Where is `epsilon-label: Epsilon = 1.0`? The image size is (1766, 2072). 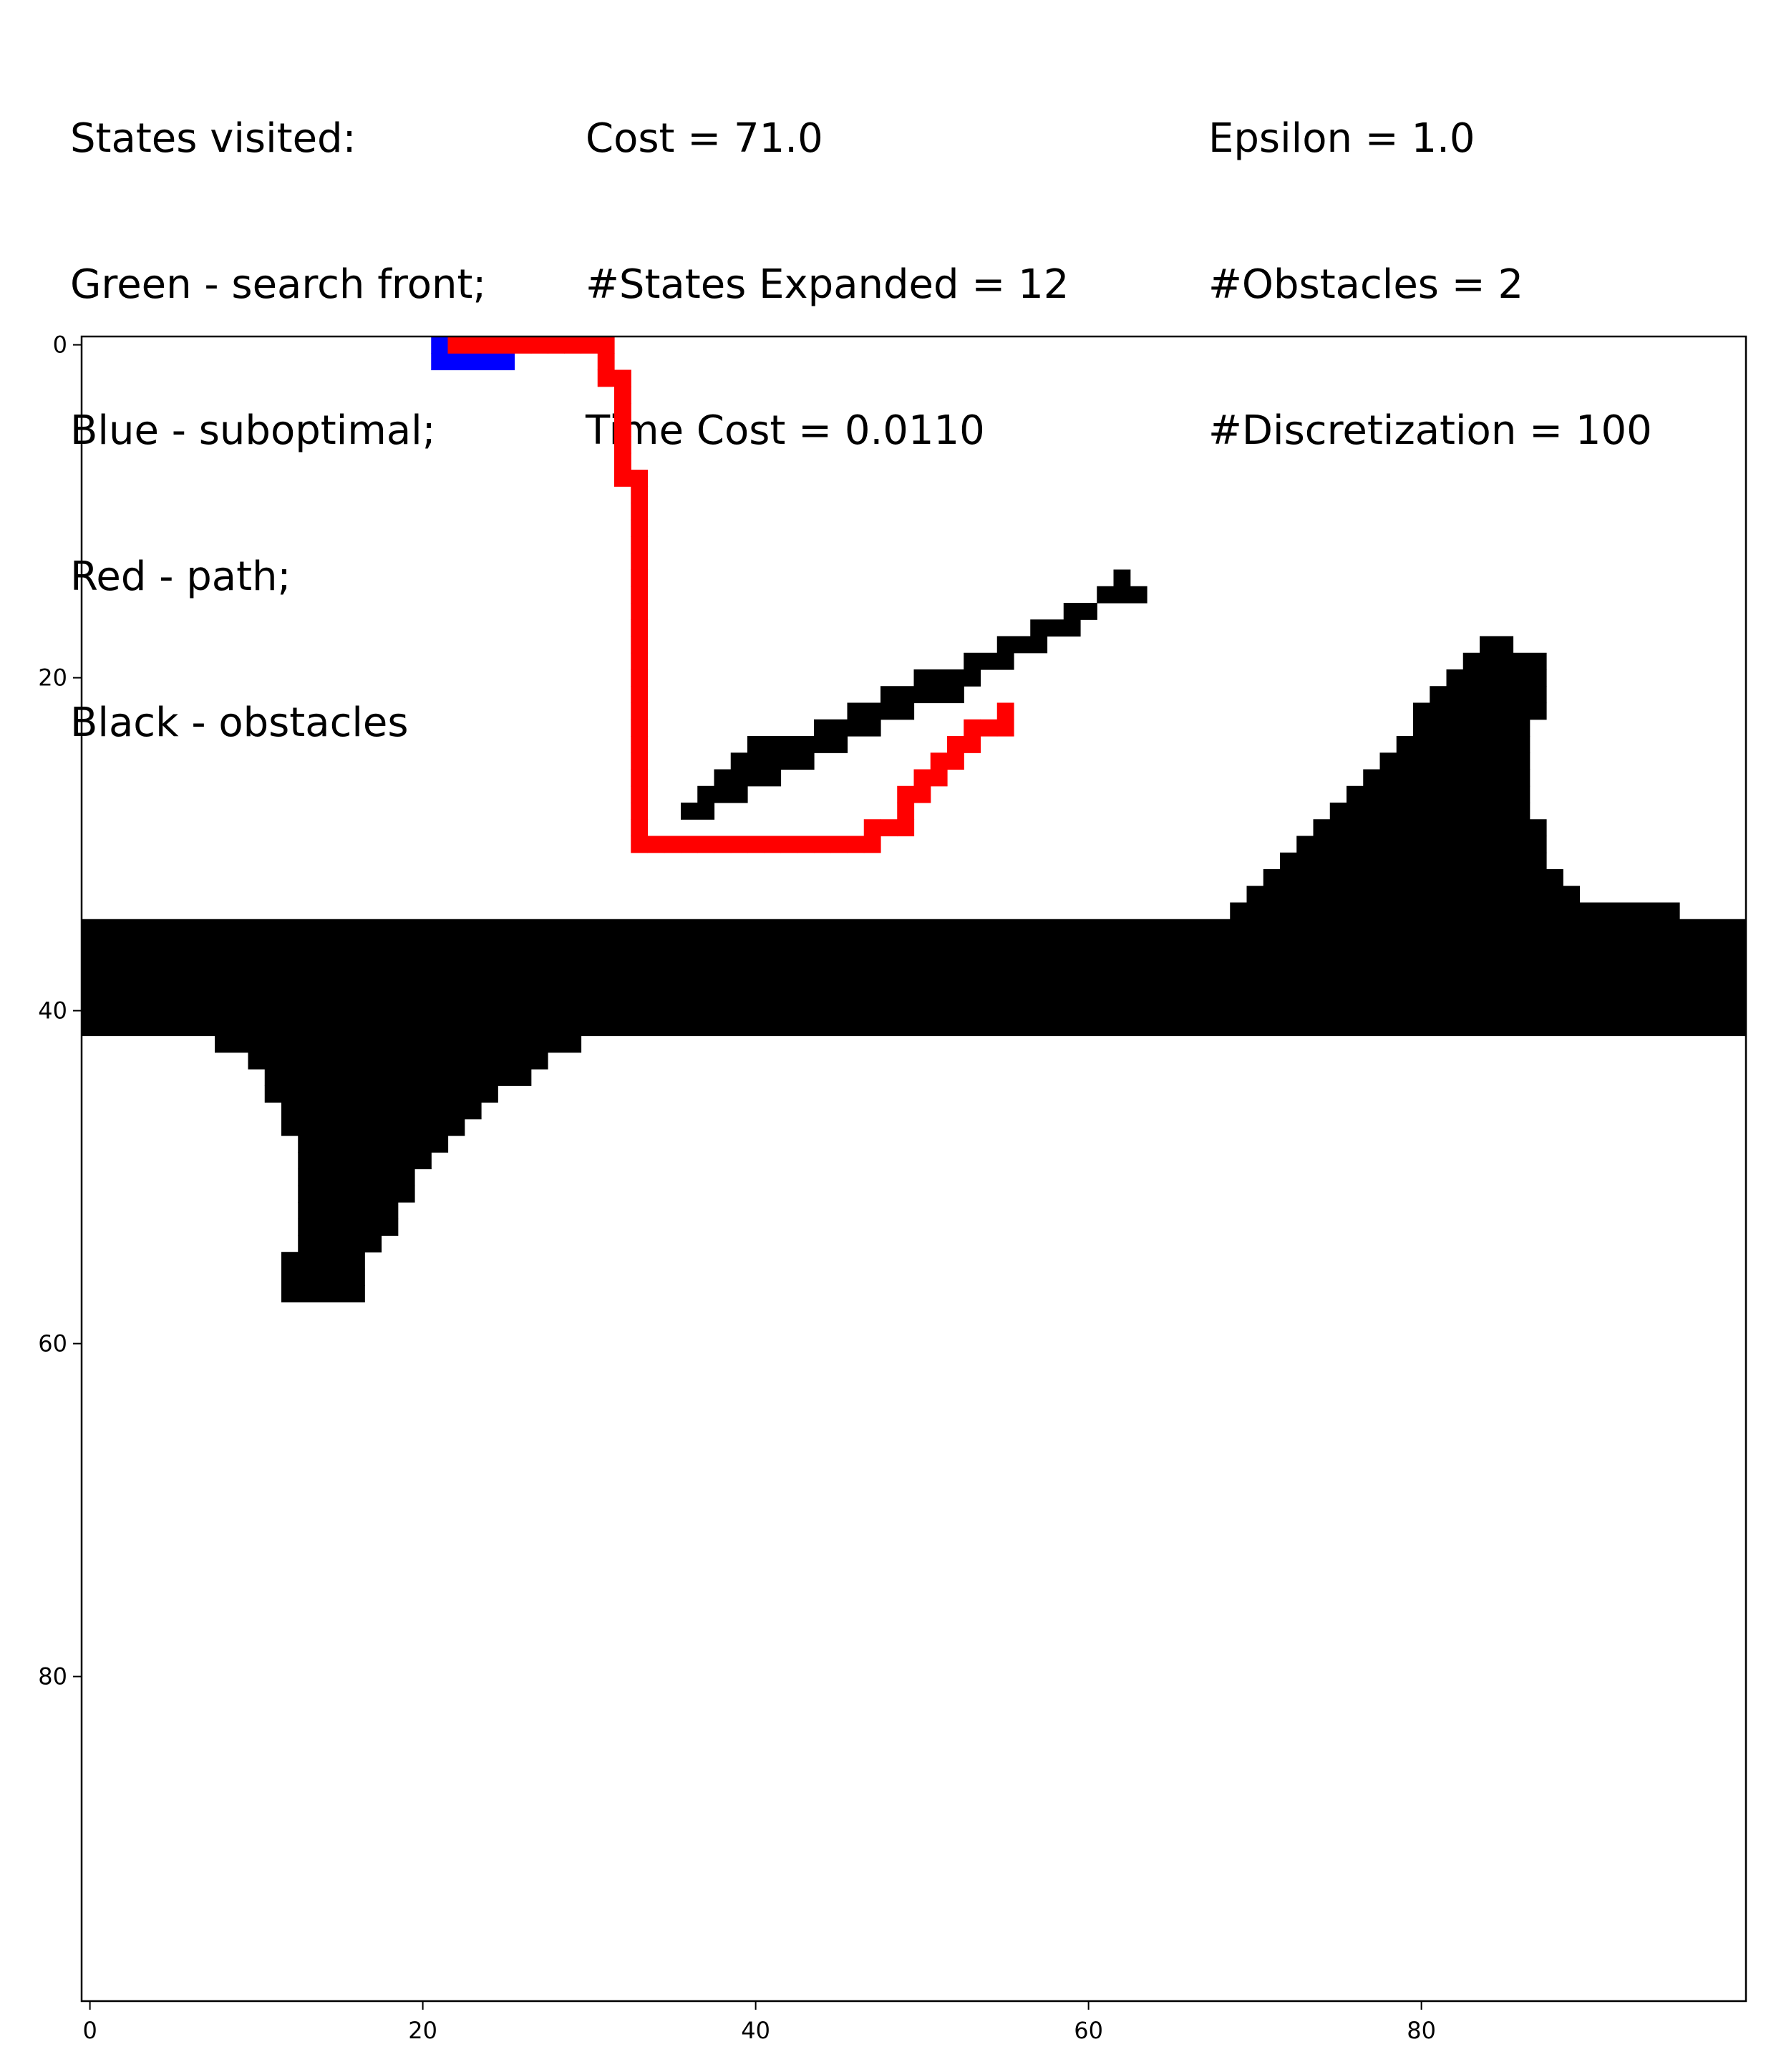
epsilon-label: Epsilon = 1.0 is located at coordinates (1341, 138).